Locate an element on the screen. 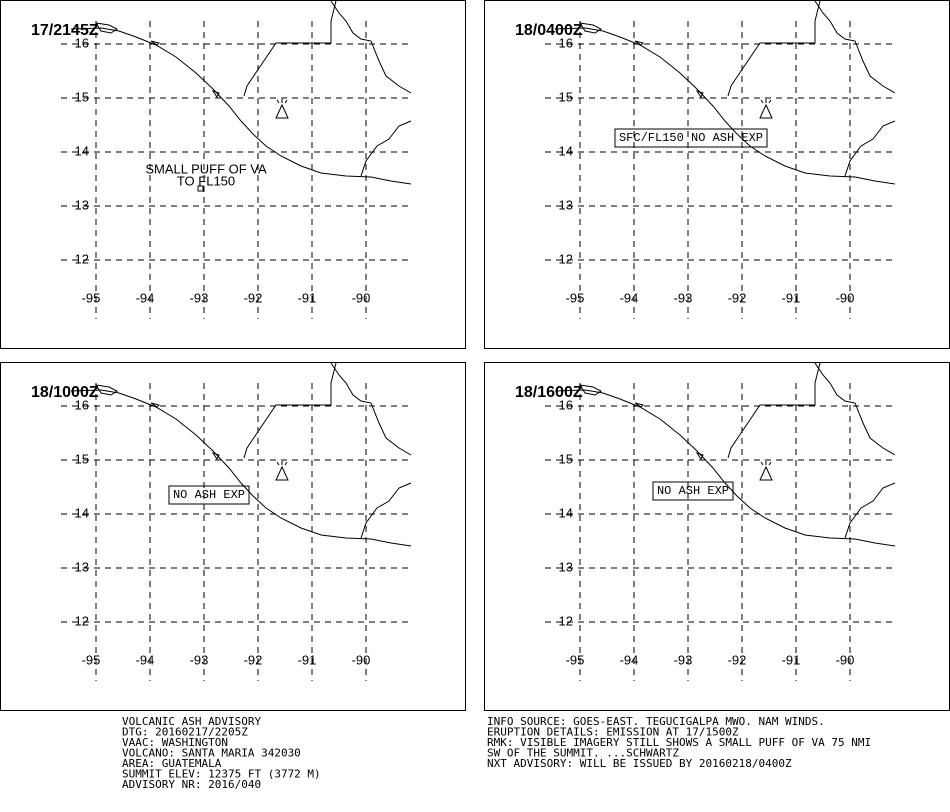  forecast-time: 18/1000Z is located at coordinates (65, 392).